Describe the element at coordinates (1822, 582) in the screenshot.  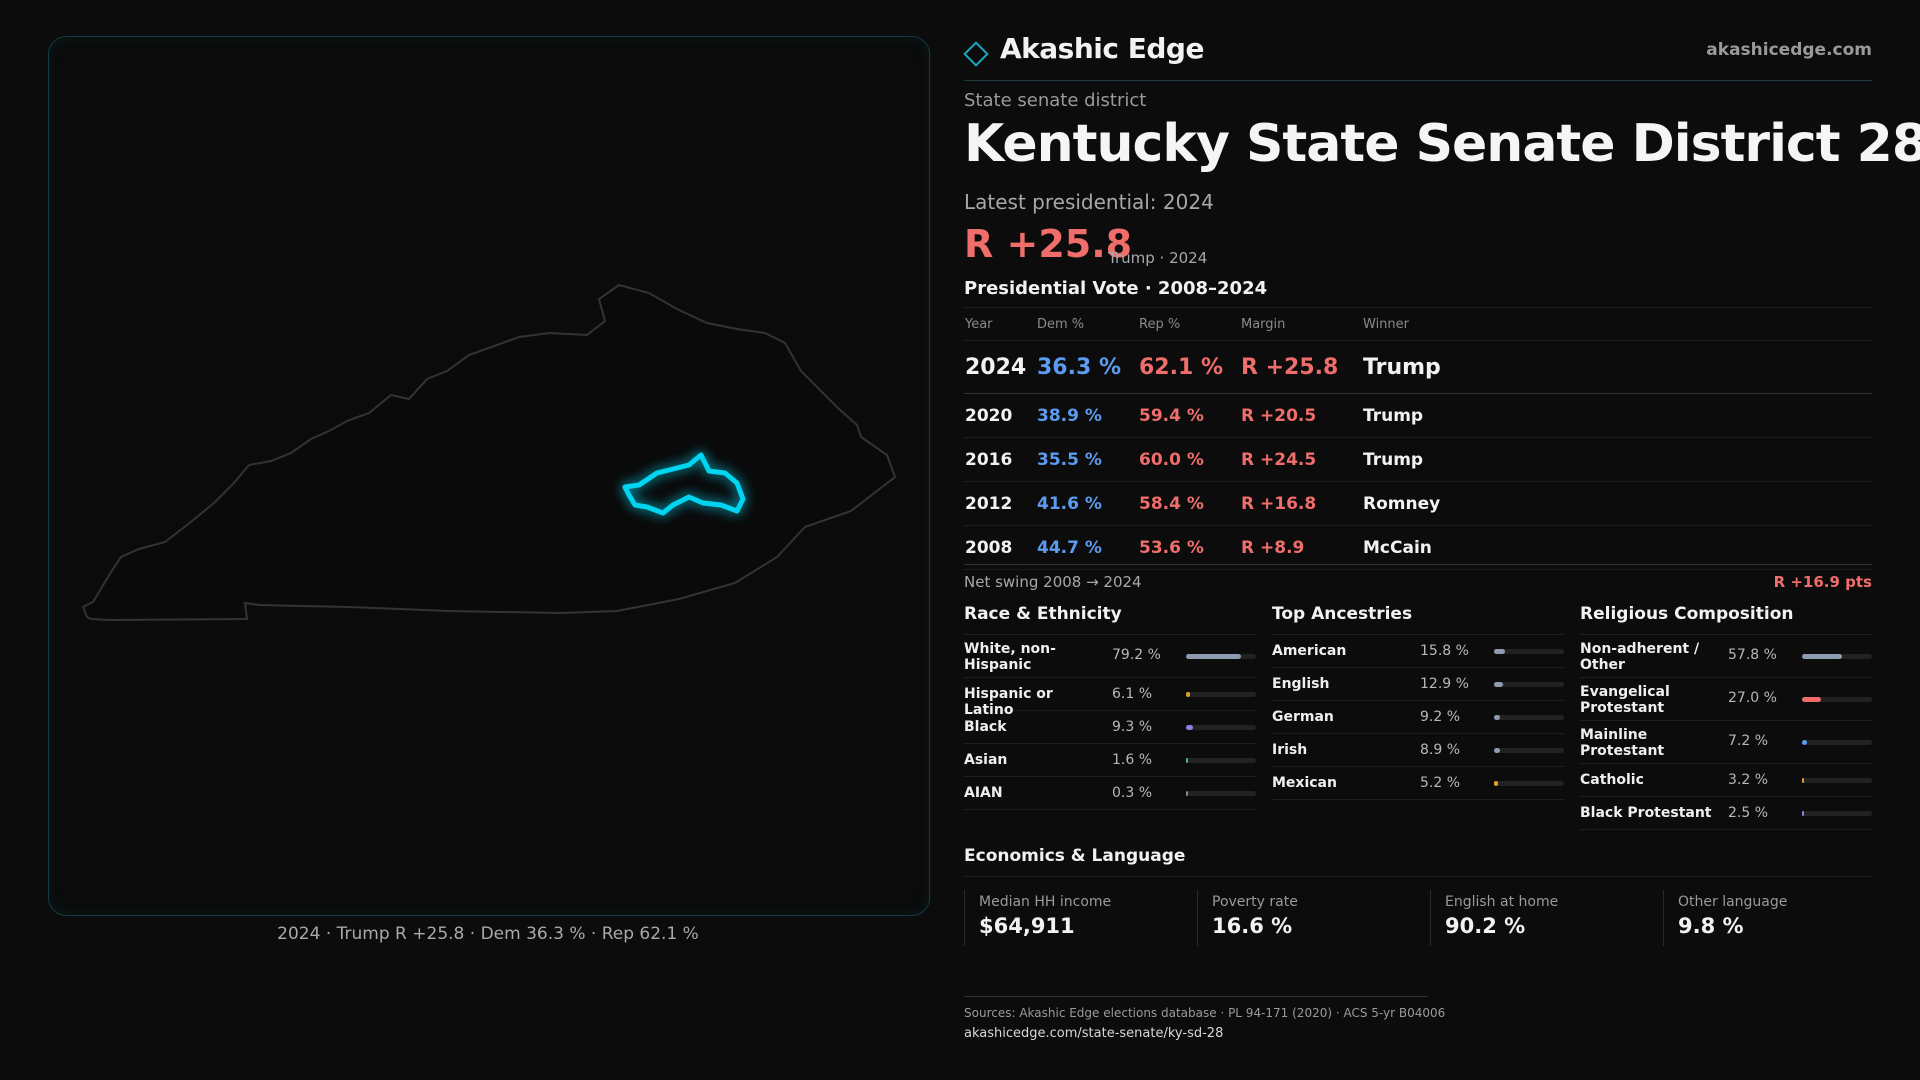
I see `net-swing-value: R +16.9 pts` at that location.